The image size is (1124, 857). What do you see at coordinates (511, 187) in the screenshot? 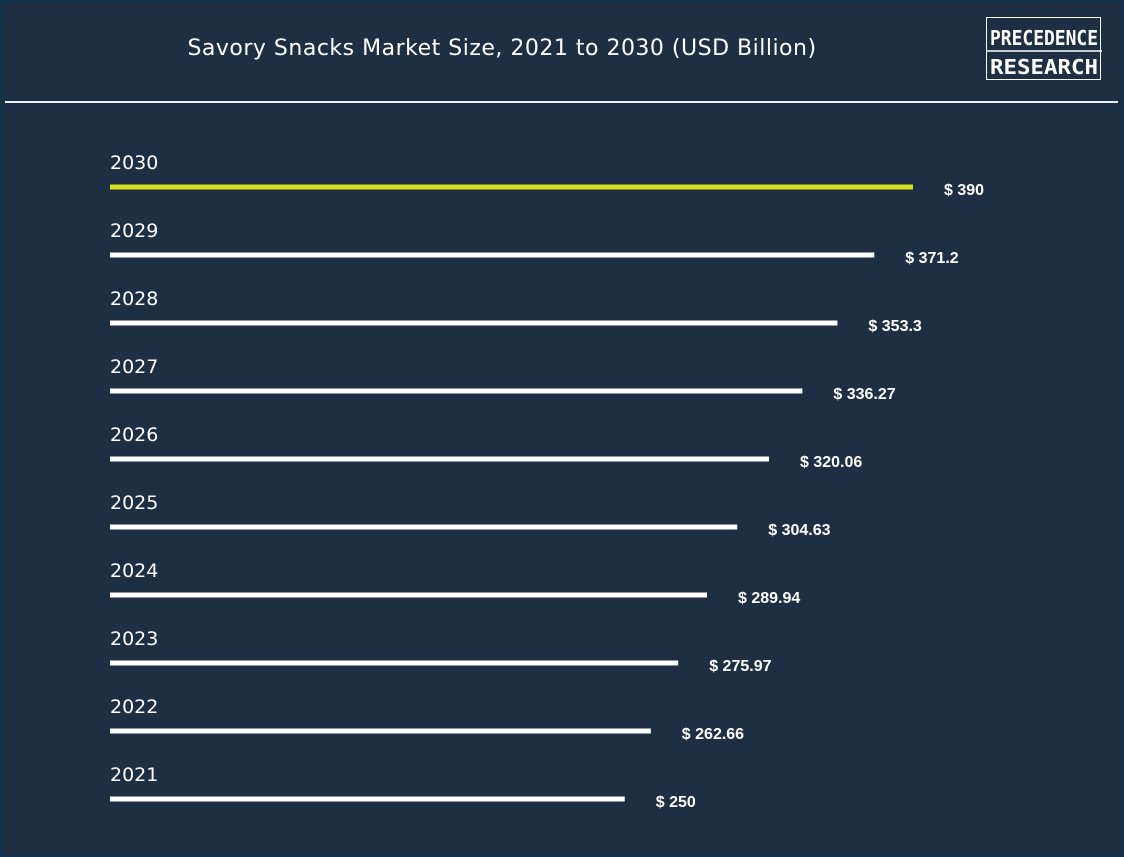
I see `bar-2030` at bounding box center [511, 187].